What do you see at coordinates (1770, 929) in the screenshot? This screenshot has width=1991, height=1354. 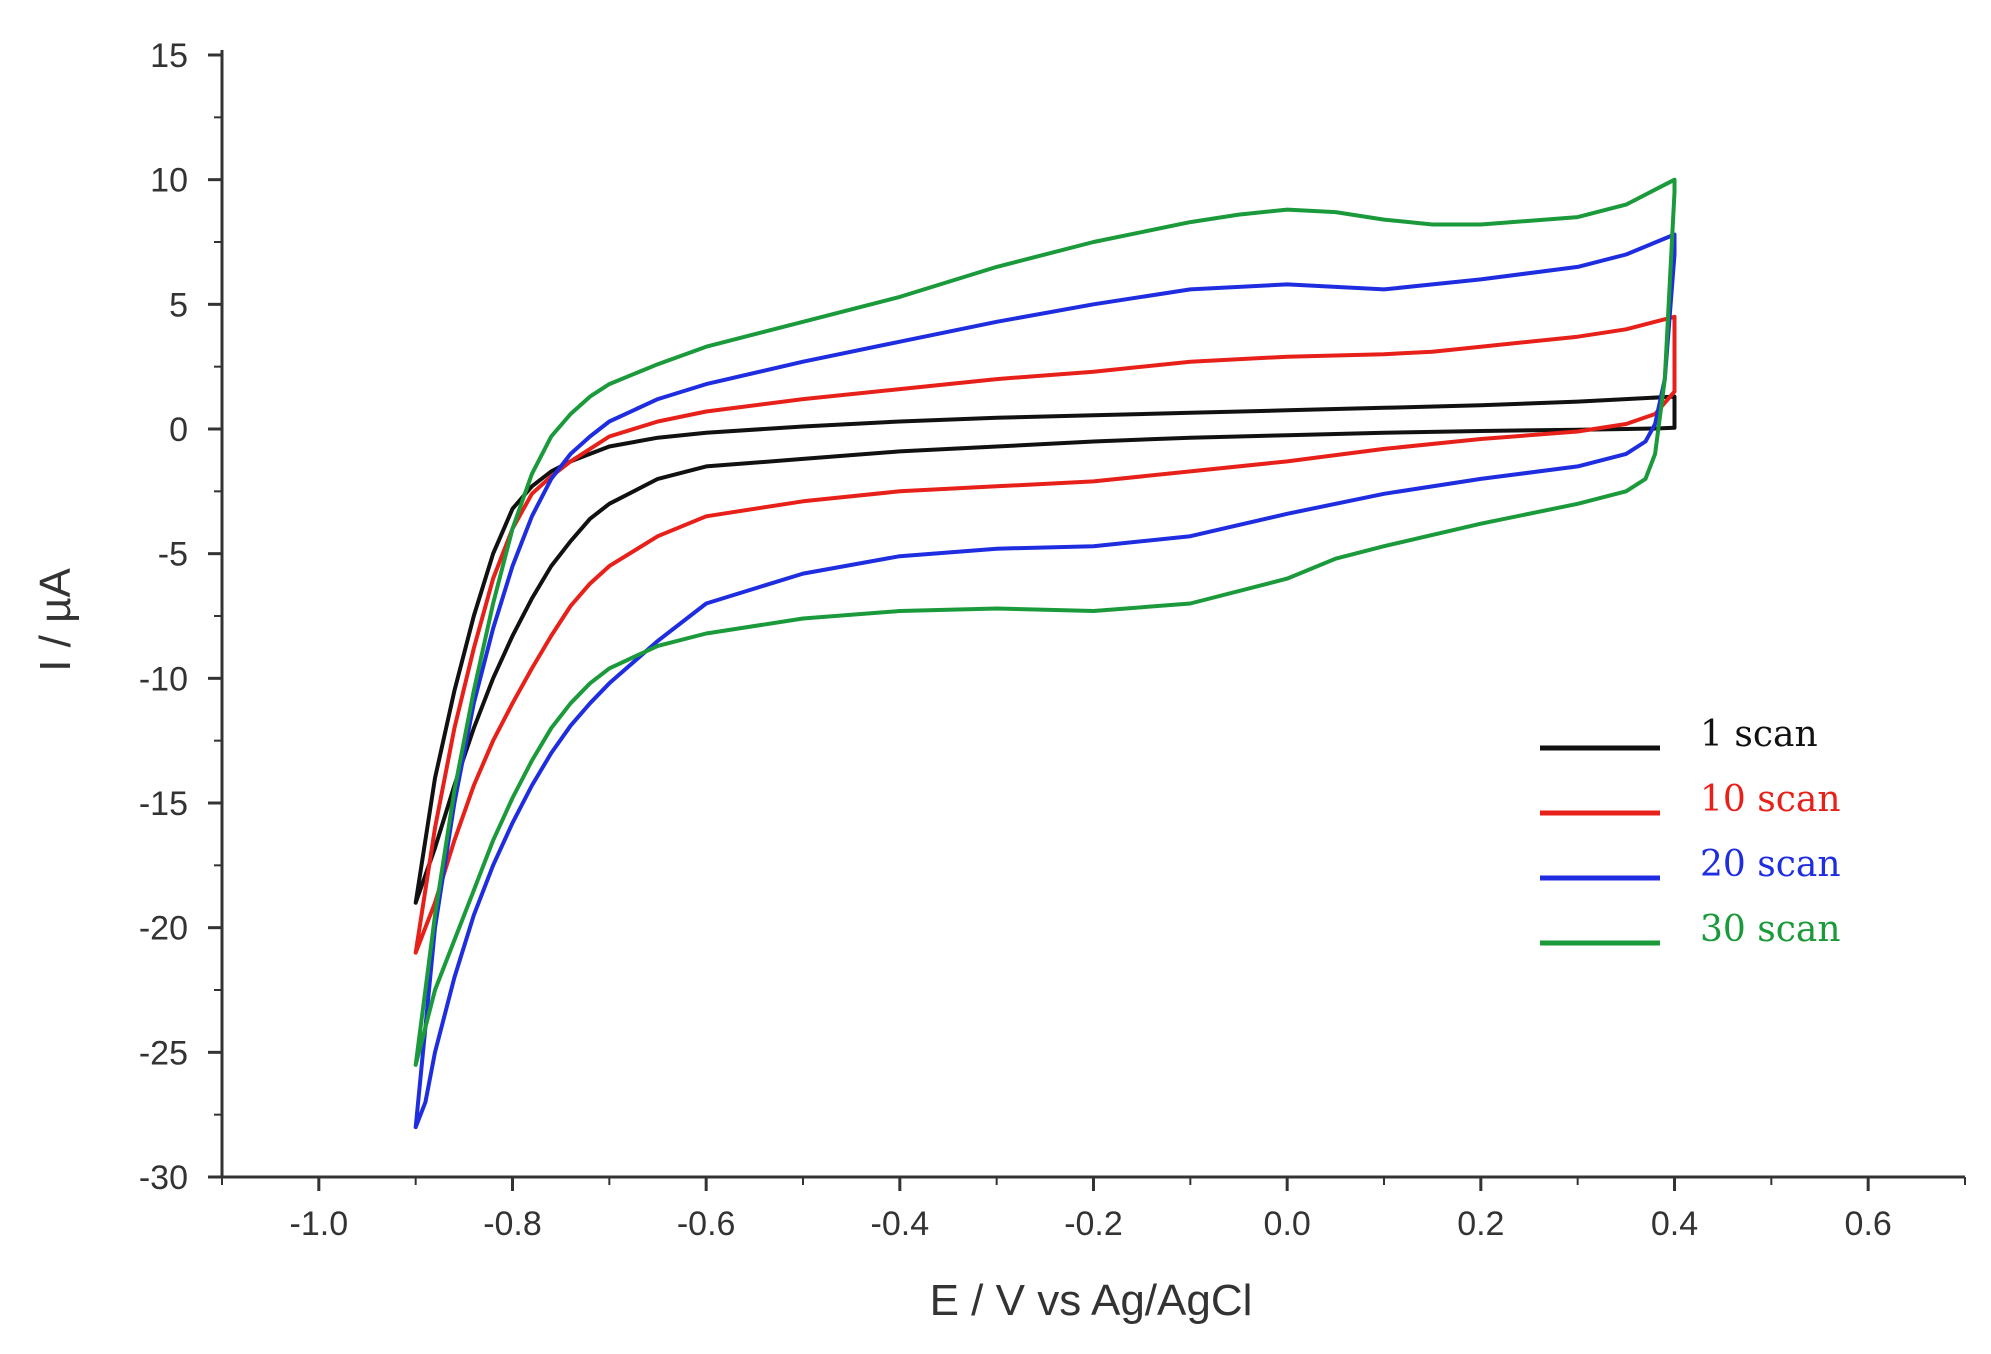 I see `legend-label: 30 scan` at bounding box center [1770, 929].